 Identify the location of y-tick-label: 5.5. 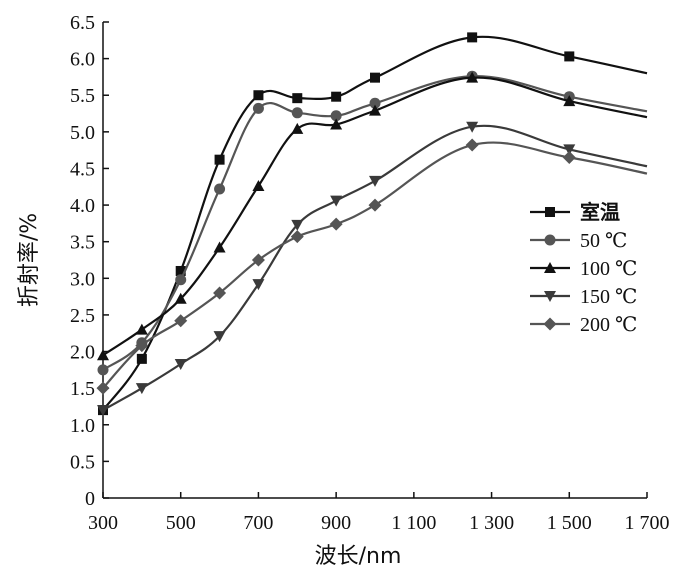
(82, 96).